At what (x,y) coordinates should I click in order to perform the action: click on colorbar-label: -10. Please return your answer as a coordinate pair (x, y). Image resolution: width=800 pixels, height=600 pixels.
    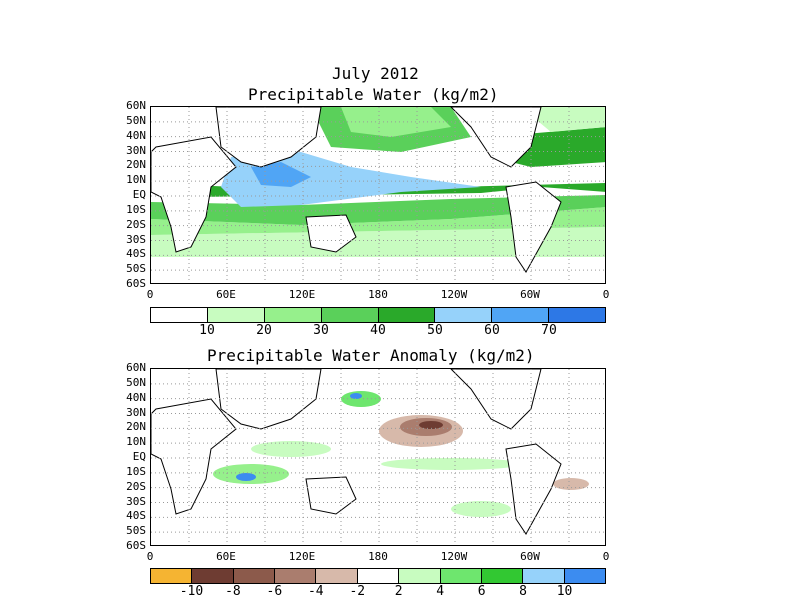
    Looking at the image, I should click on (191, 591).